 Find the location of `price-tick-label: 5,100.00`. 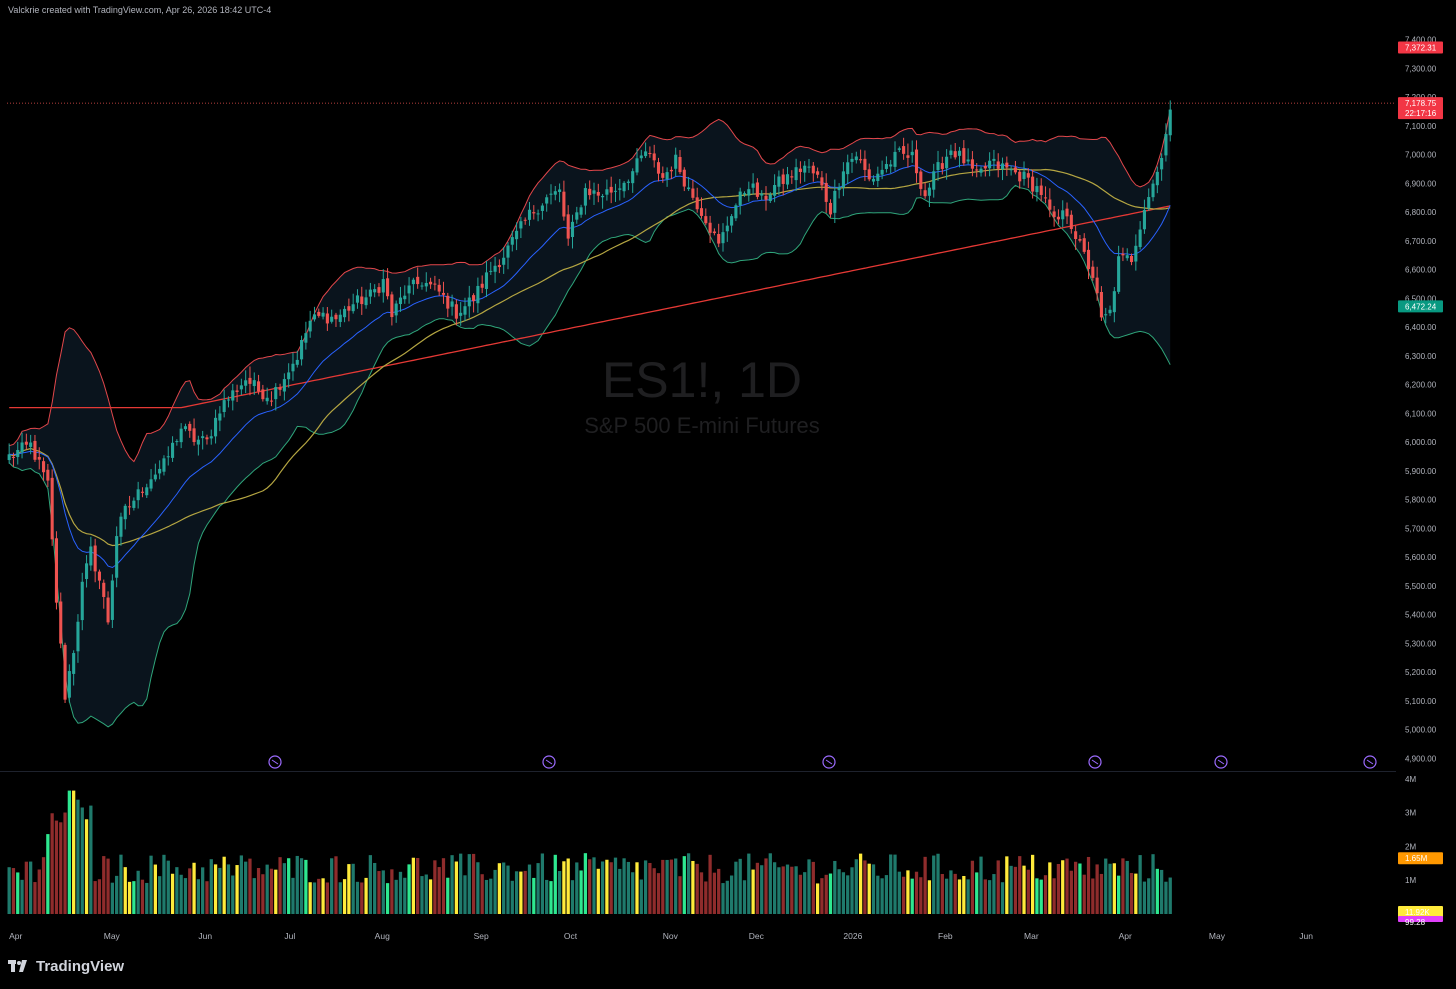

price-tick-label: 5,100.00 is located at coordinates (1421, 701).